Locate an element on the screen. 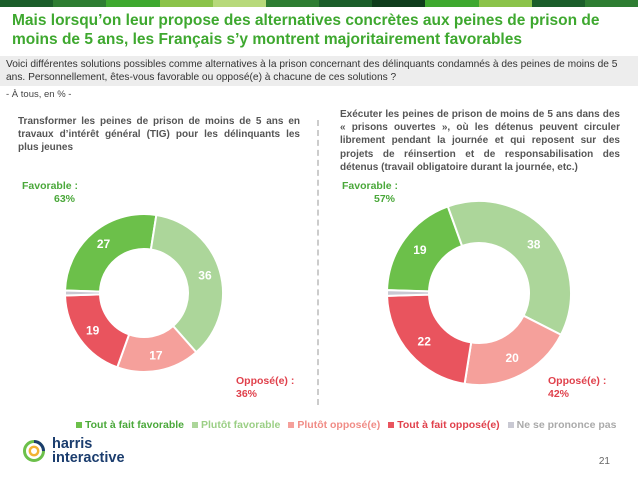 Image resolution: width=638 pixels, height=478 pixels. legend-item: Plutôt favorable is located at coordinates (236, 425).